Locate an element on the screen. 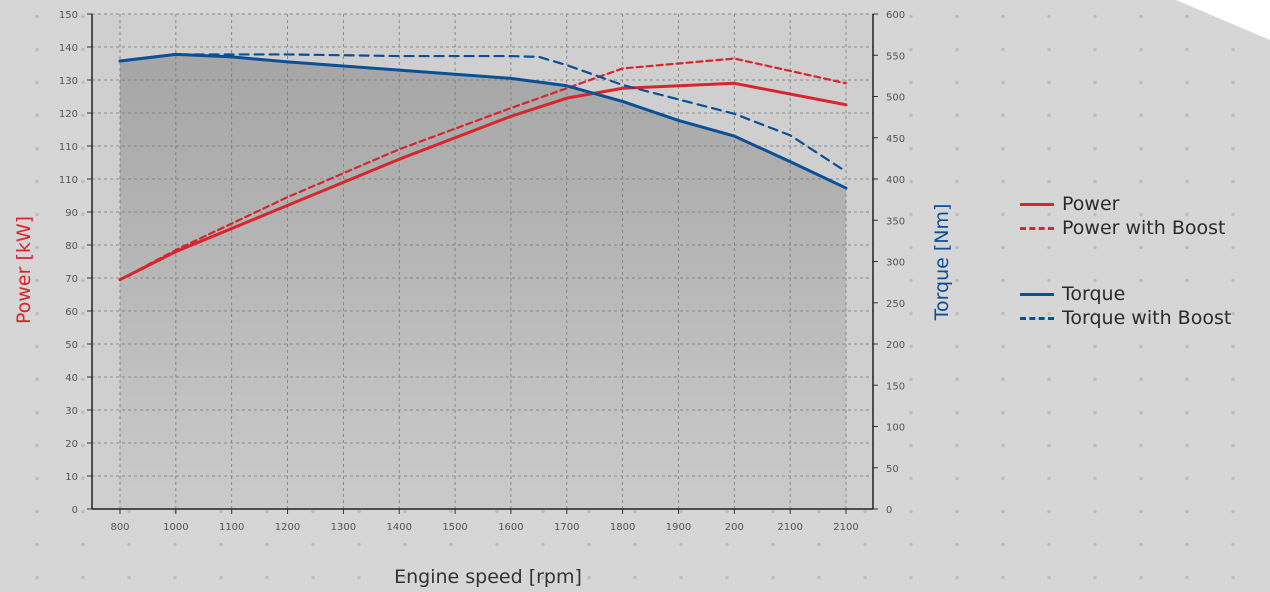 Image resolution: width=1270 pixels, height=592 pixels. y-right-tick-label: 250 is located at coordinates (895, 304).